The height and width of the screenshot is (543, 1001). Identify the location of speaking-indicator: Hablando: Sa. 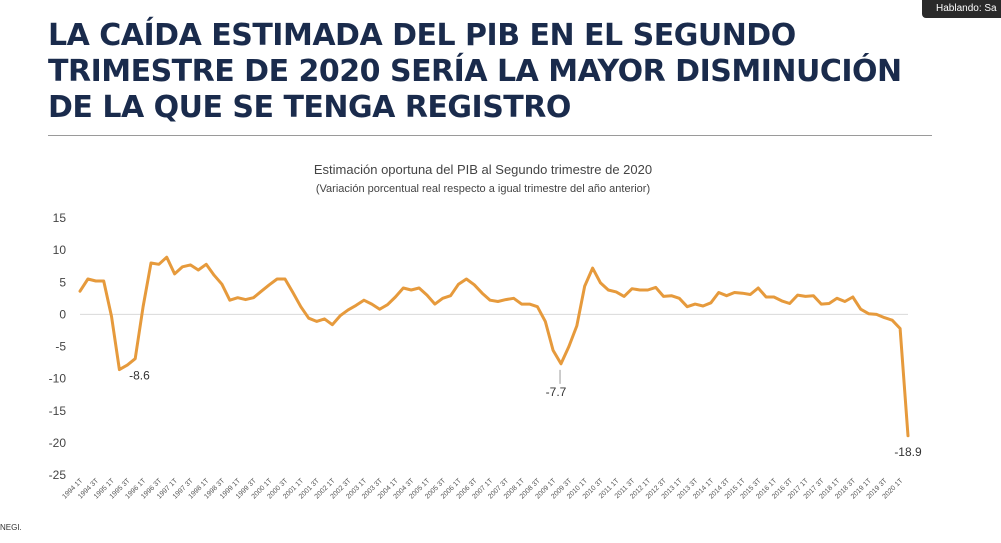
(961, 9).